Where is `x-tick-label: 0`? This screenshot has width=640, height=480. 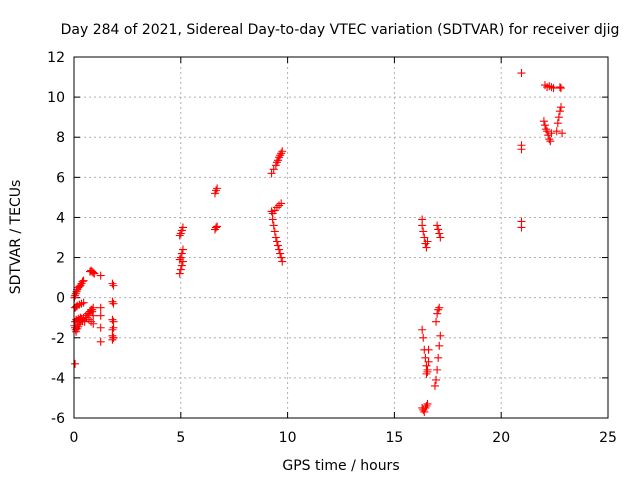 x-tick-label: 0 is located at coordinates (74, 438).